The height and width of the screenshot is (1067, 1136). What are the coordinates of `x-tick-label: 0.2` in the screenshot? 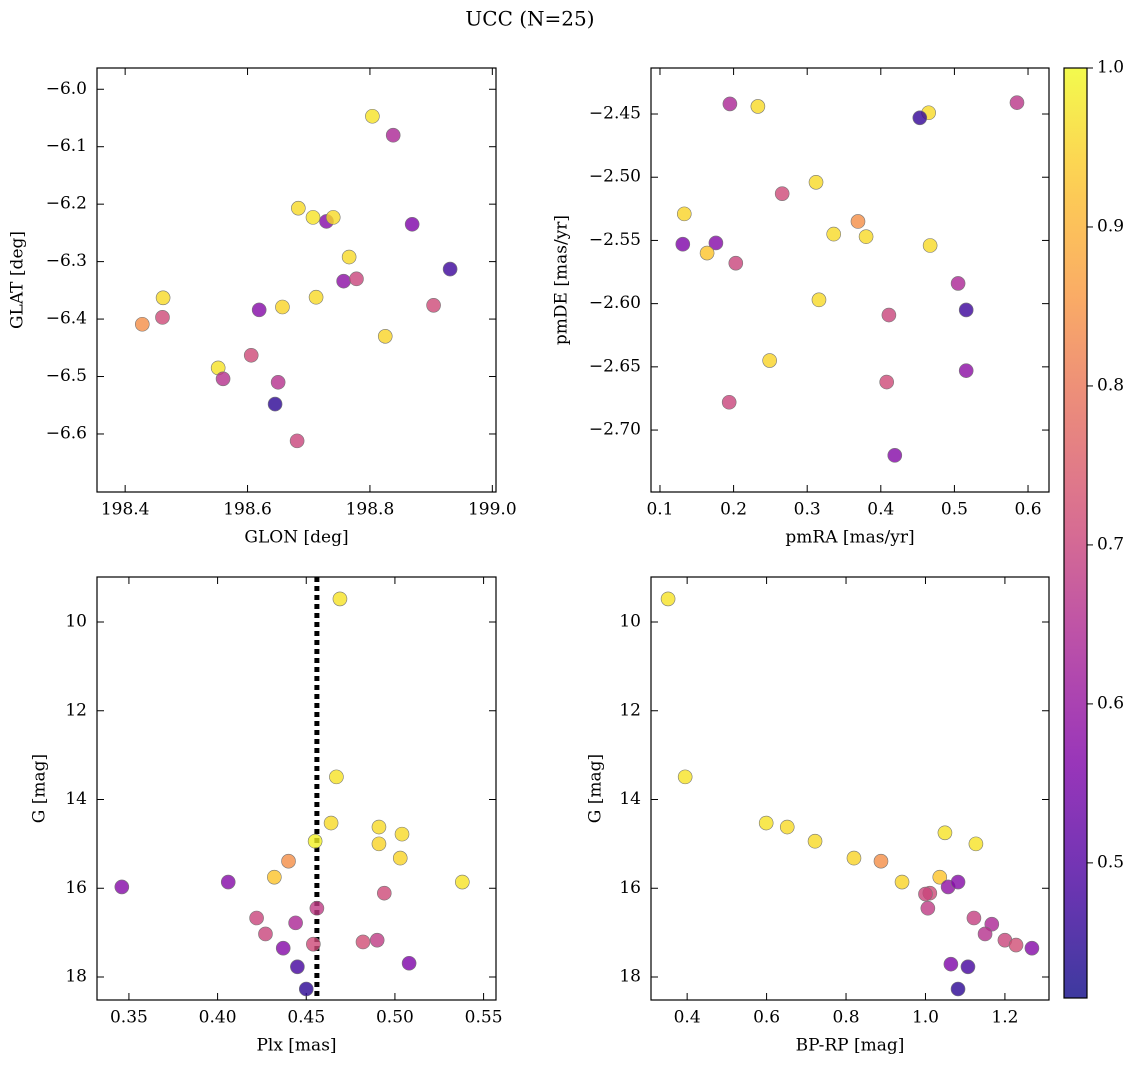 It's located at (733, 510).